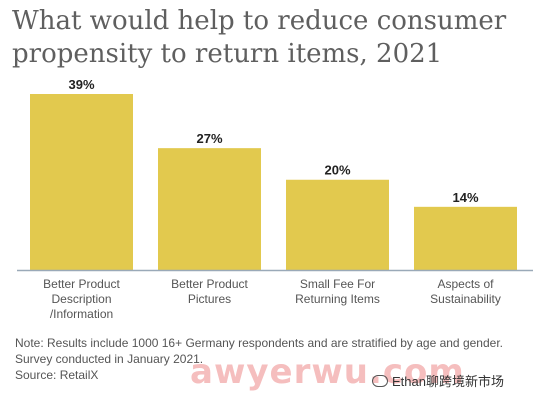 The height and width of the screenshot is (407, 546). What do you see at coordinates (465, 284) in the screenshot?
I see `category-label-4-line-1: Aspects of` at bounding box center [465, 284].